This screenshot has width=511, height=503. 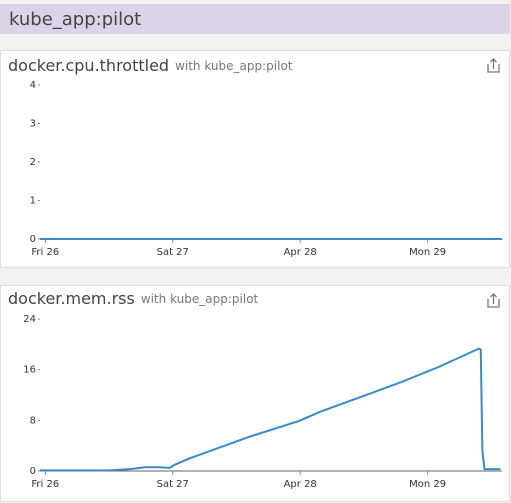 I want to click on y-tick-label: 1, so click(x=33, y=201).